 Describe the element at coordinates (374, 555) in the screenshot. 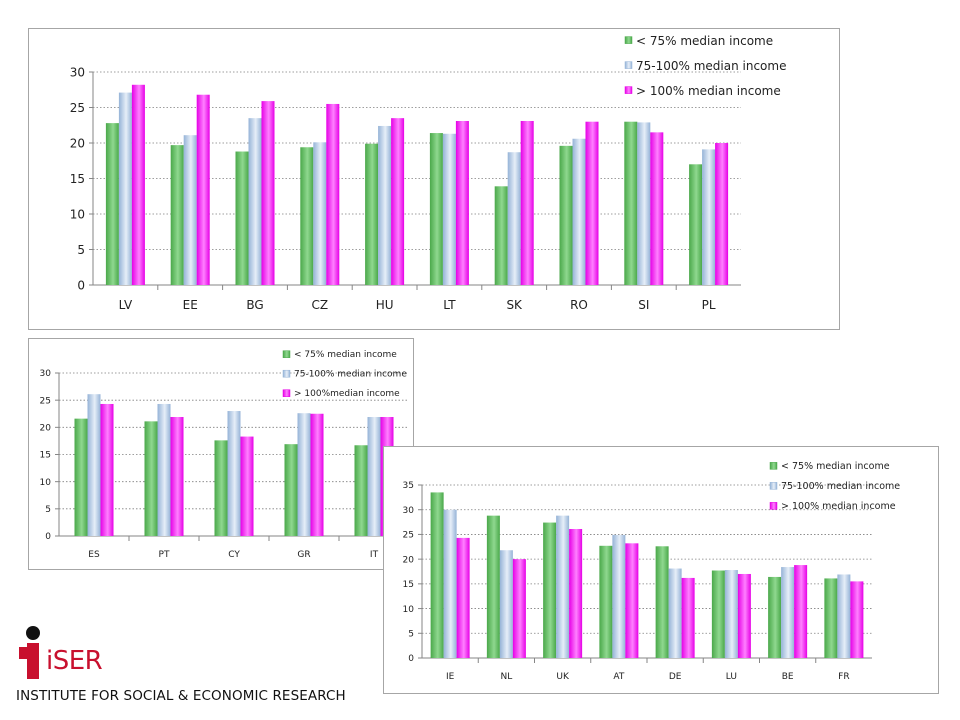

I see `x-tick-label-it: IT` at that location.